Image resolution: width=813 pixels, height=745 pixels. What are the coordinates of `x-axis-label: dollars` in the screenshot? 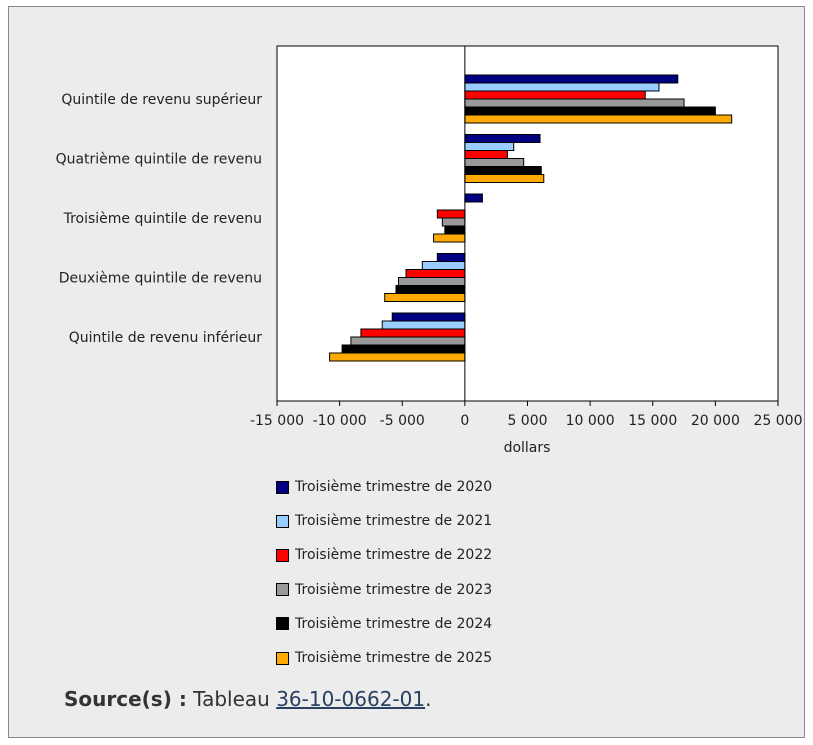 It's located at (527, 448).